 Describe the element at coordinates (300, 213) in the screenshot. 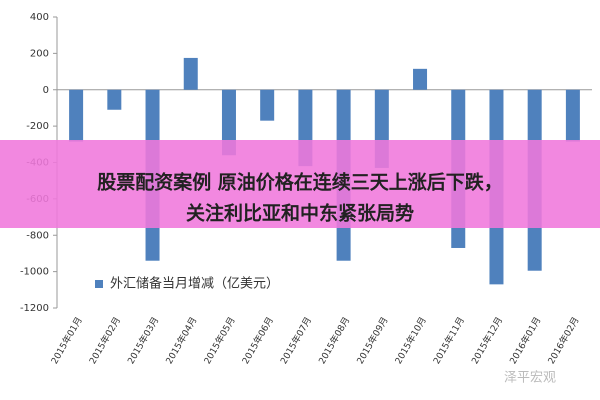

I see `banner-line: 关注利比亚和中东紧张局势` at that location.